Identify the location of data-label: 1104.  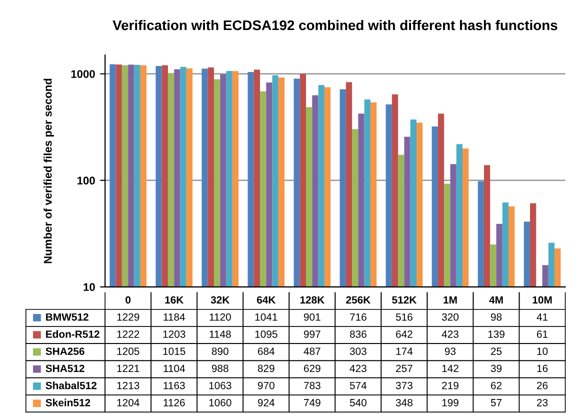
(174, 368).